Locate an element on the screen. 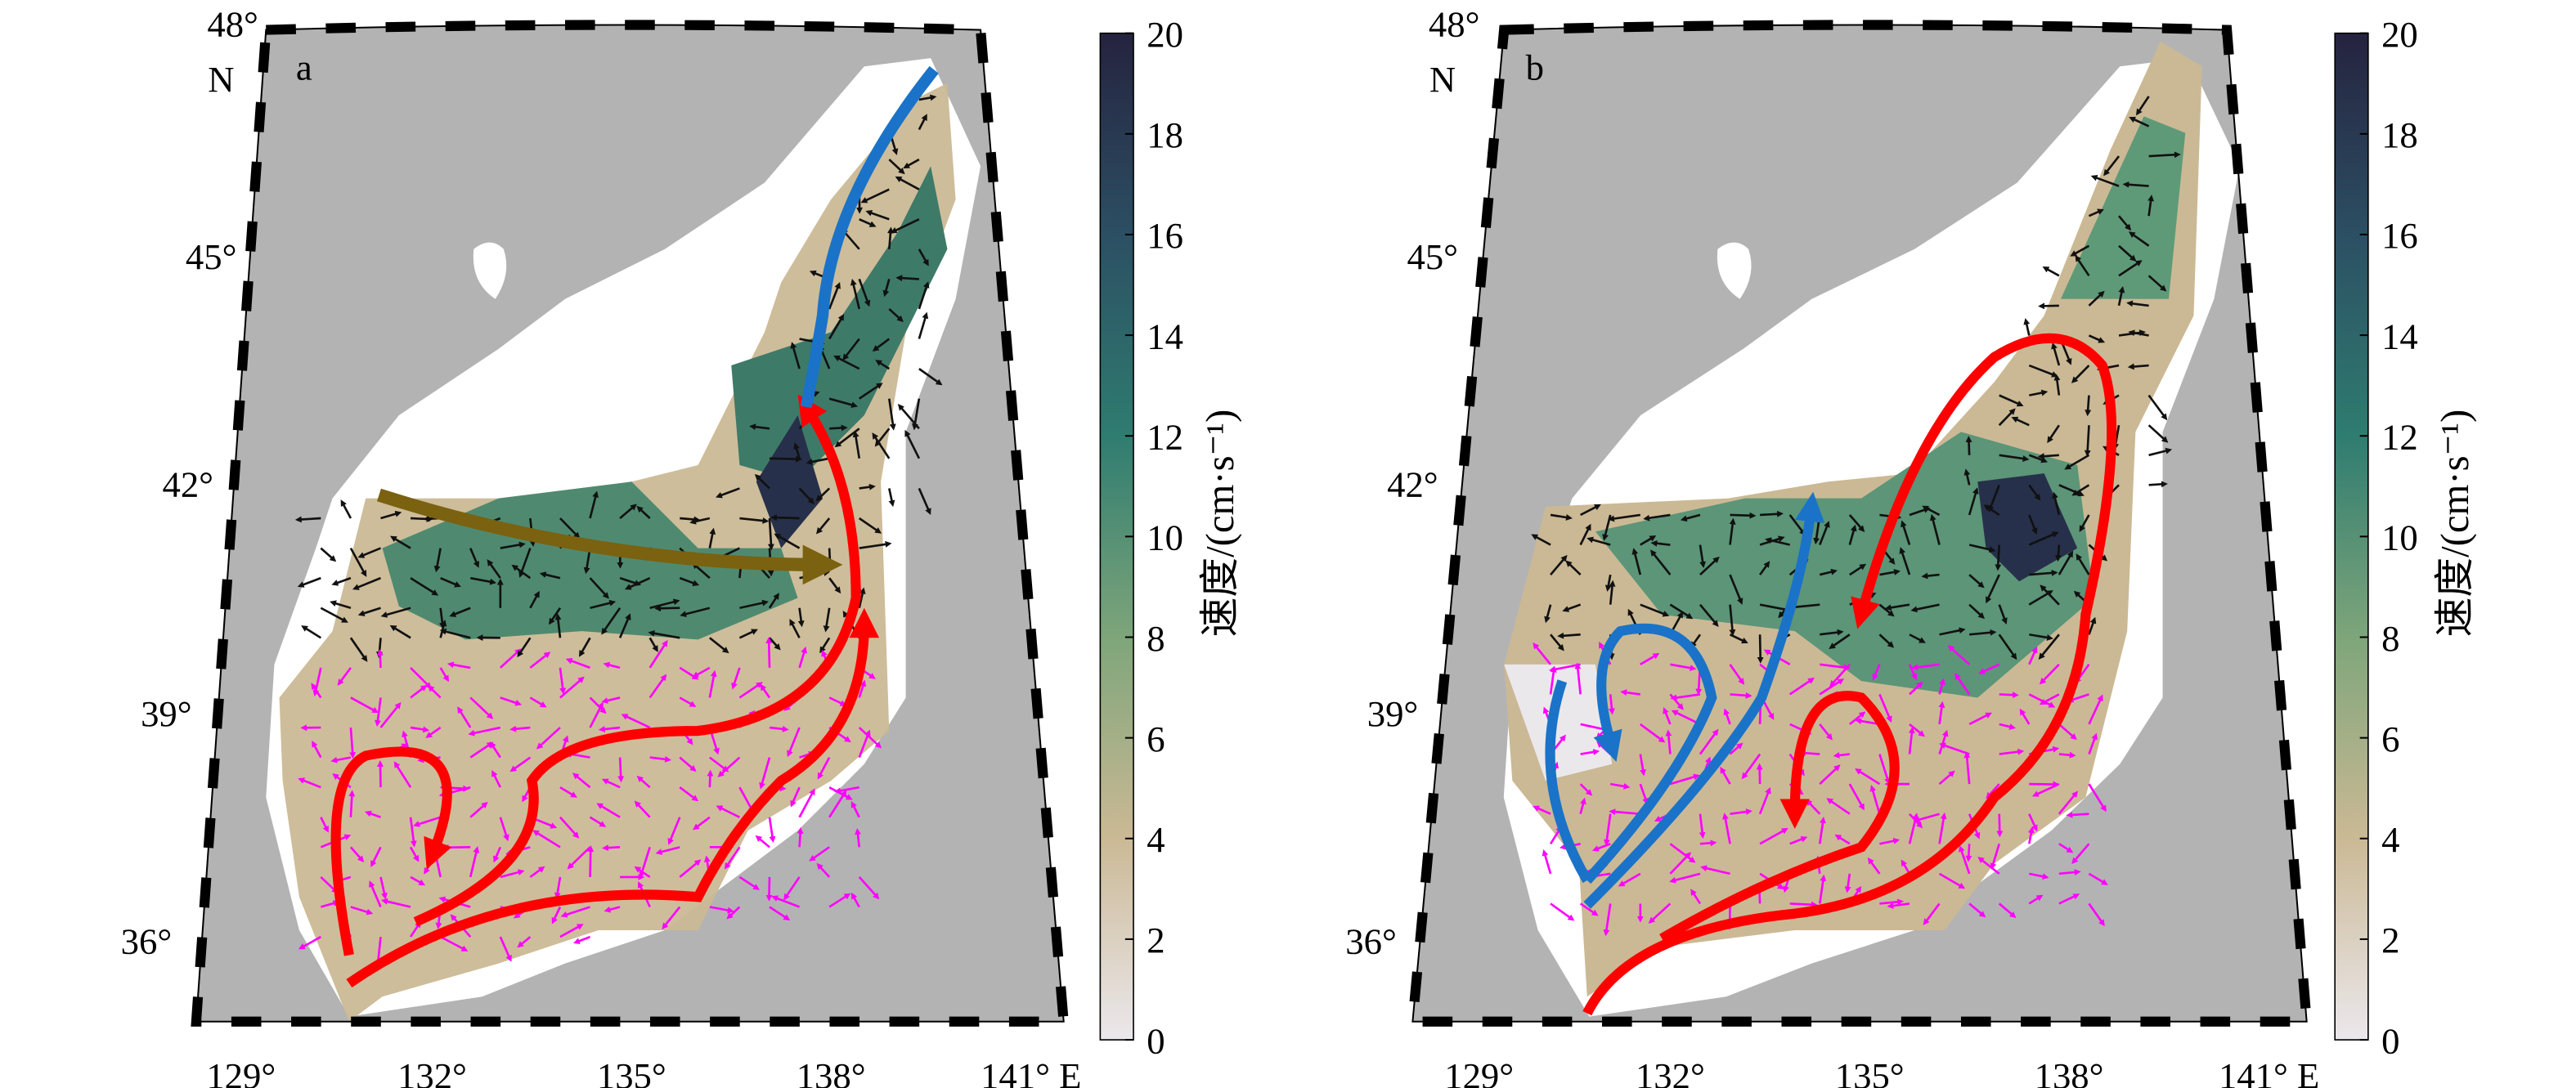 This screenshot has width=2576, height=1088. colorbar-tick-label: 16 is located at coordinates (2399, 235).